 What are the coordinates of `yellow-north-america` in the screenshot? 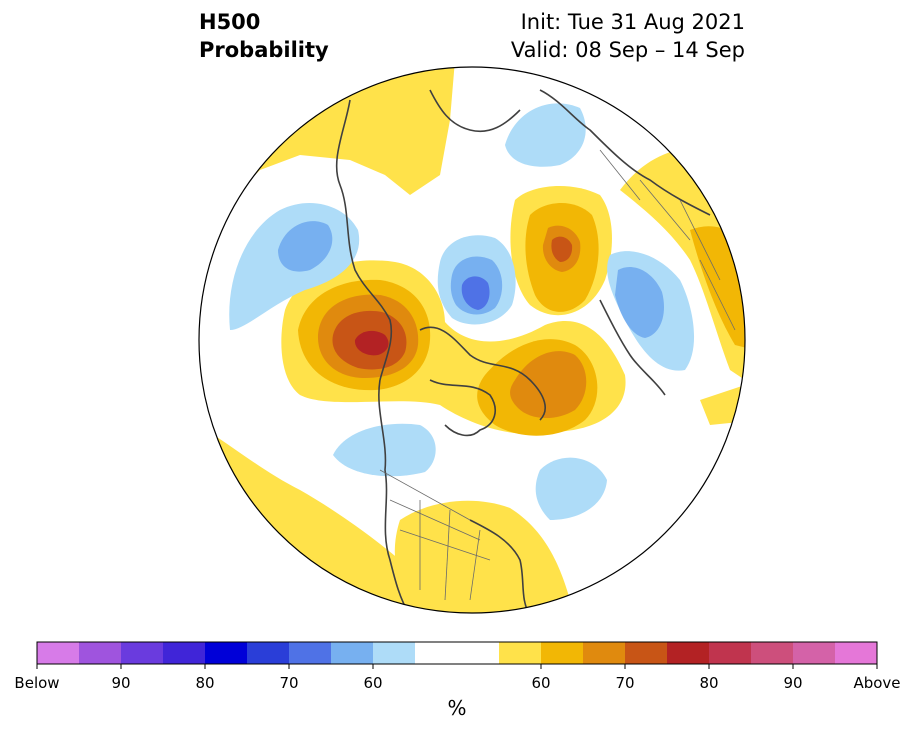 It's located at (482, 556).